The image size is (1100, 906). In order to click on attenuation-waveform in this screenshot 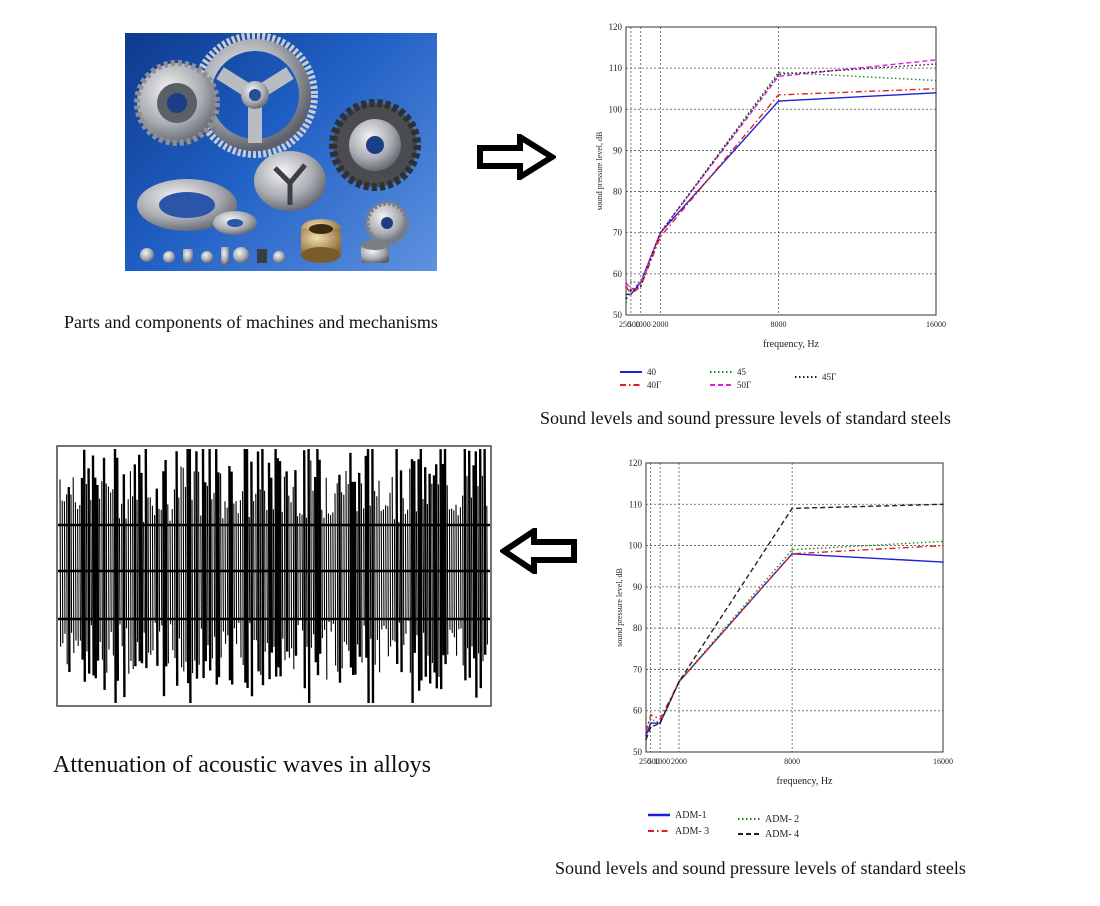, I will do `click(274, 576)`.